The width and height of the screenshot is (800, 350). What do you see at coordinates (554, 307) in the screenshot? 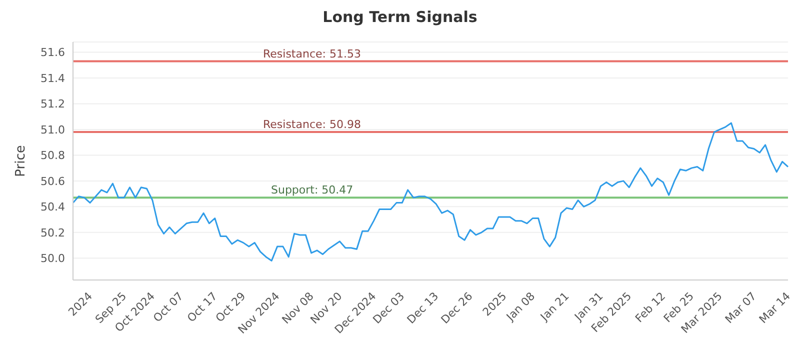
I see `x-tick-label: Jan 21` at bounding box center [554, 307].